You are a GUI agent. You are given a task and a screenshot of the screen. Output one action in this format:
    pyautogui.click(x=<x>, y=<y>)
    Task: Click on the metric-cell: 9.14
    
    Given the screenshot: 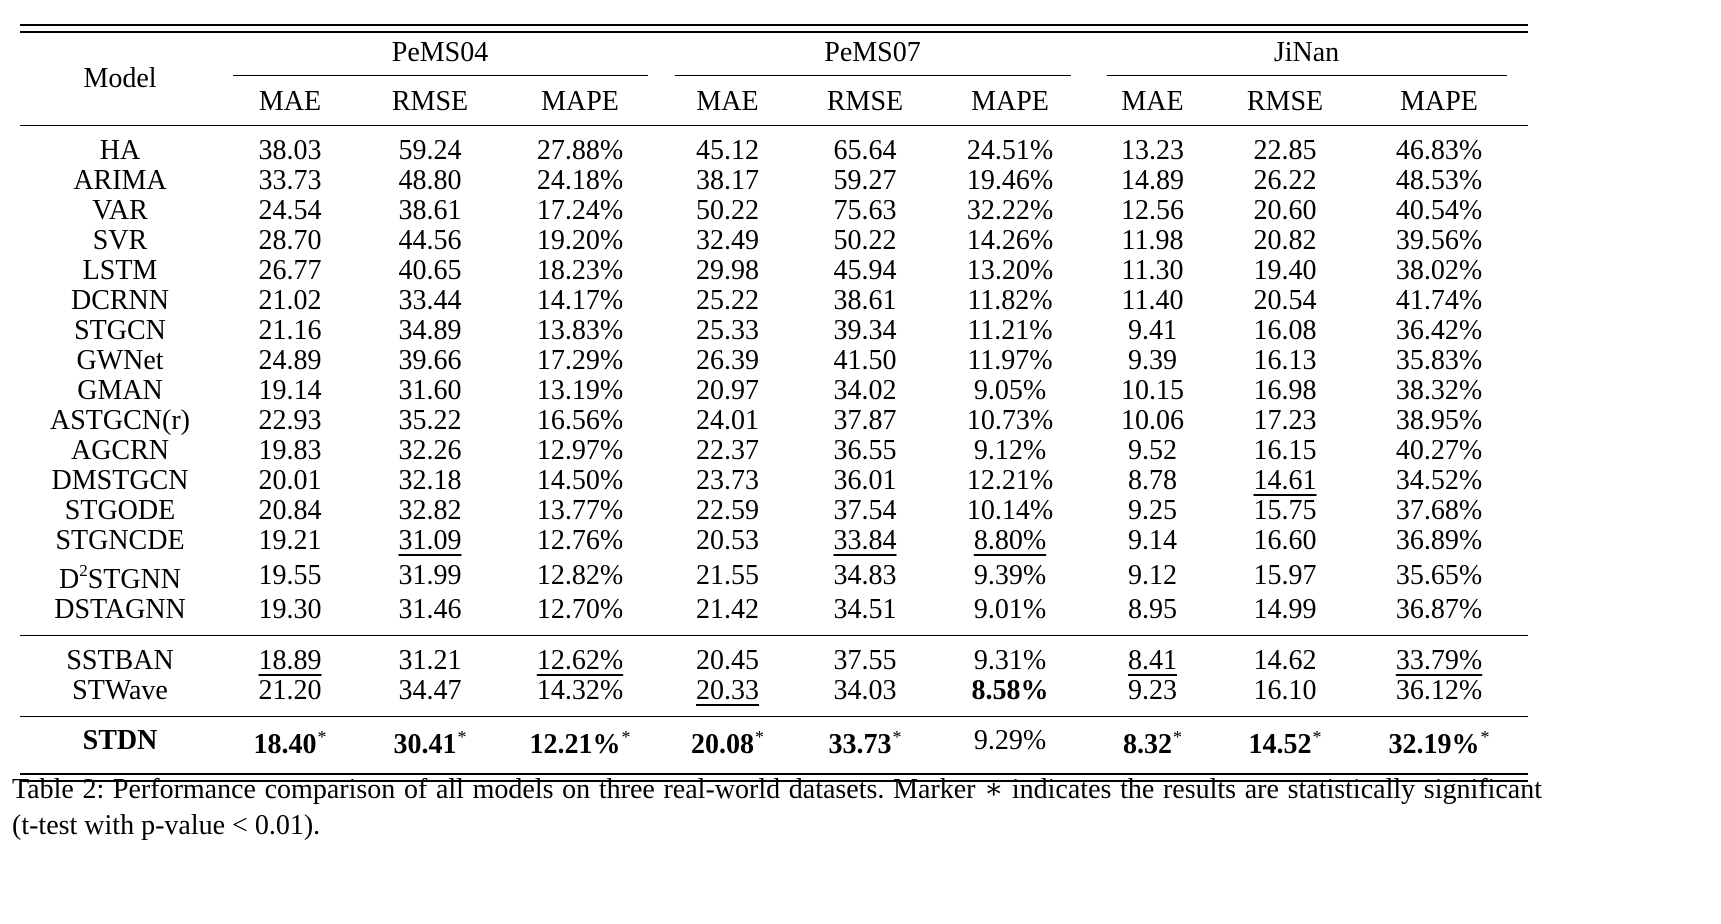 What is the action you would take?
    pyautogui.click(x=1152, y=541)
    